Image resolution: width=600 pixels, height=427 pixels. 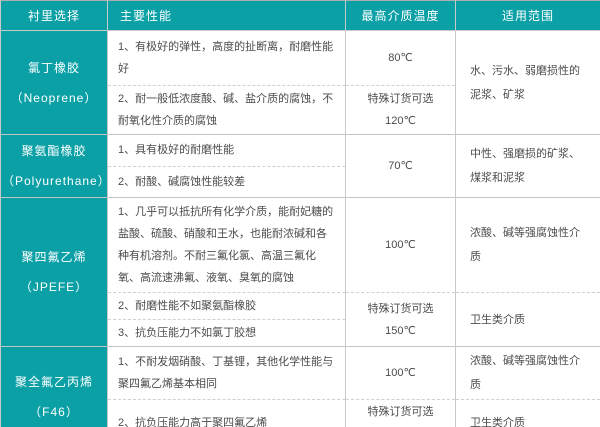 I want to click on material-cell-ptfe: 聚四氟乙烯 （JPEFE）, so click(x=54, y=272).